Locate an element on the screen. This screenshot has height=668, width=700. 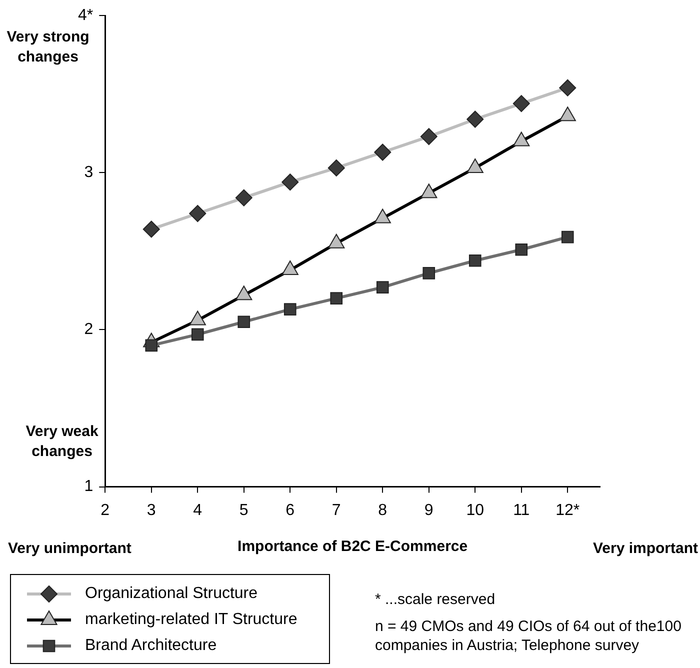
y-tick-label: 3 is located at coordinates (89, 173).